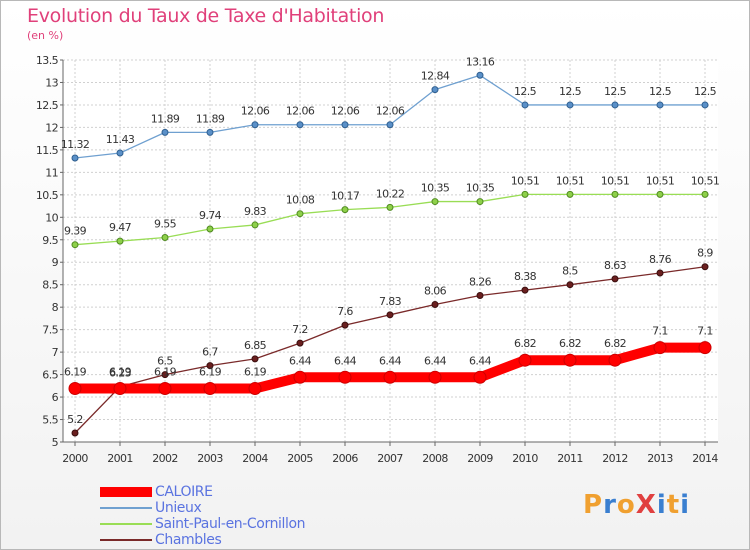 The height and width of the screenshot is (550, 750). Describe the element at coordinates (55, 397) in the screenshot. I see `y-tick-label: 6` at that location.